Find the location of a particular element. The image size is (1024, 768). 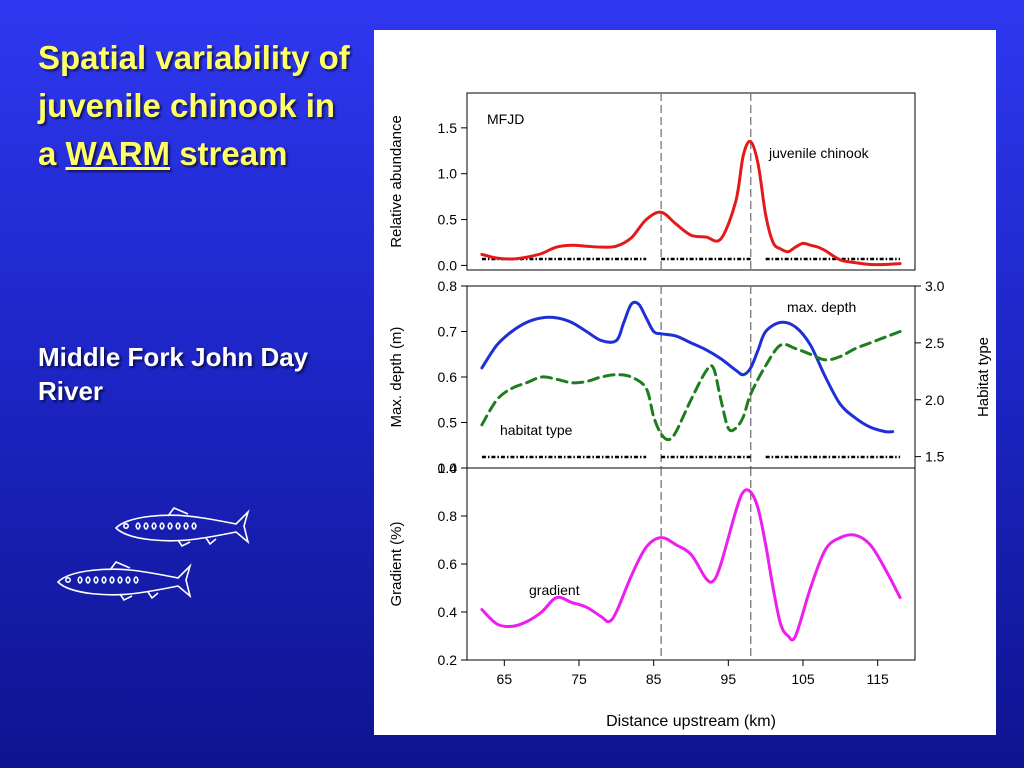

site-label: MFJD is located at coordinates (505, 119).